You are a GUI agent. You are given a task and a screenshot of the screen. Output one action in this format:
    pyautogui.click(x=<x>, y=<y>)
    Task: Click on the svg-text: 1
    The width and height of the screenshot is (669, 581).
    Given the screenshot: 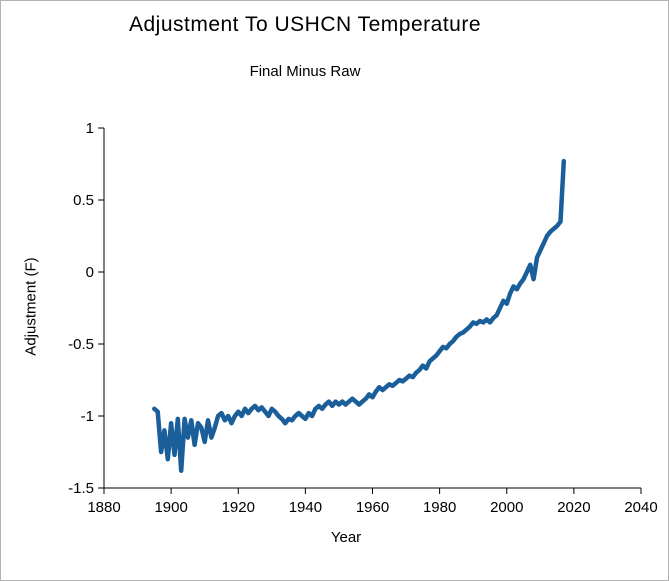 What is the action you would take?
    pyautogui.click(x=90, y=128)
    